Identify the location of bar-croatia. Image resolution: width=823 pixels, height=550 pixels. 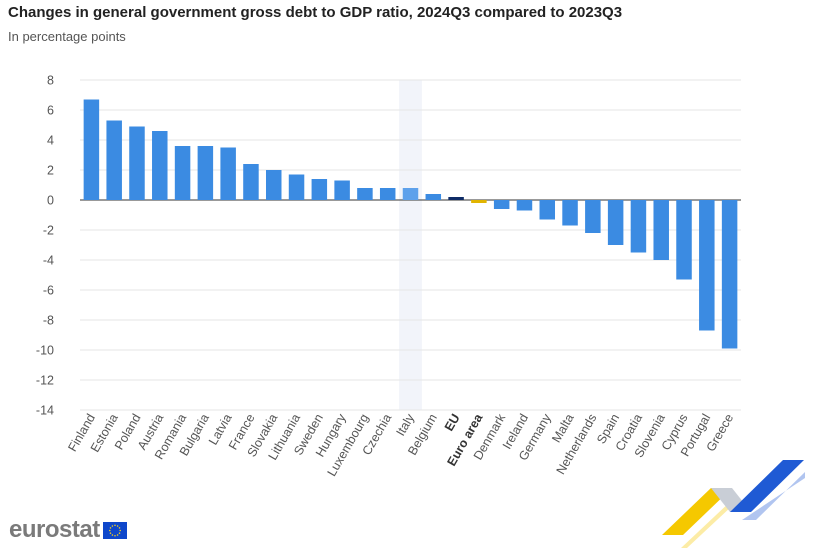
(638, 226).